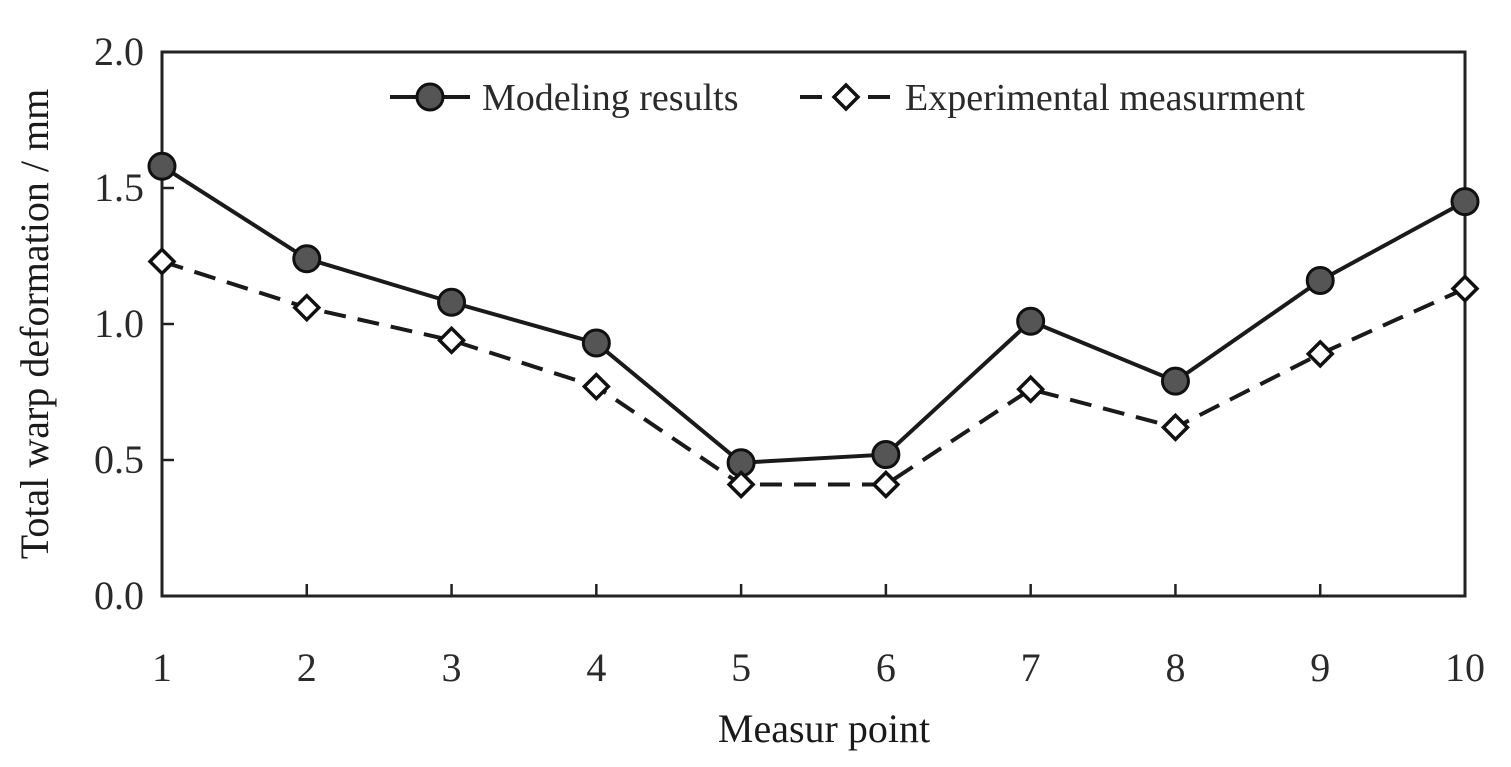  Describe the element at coordinates (119, 459) in the screenshot. I see `y-tick-label: 0.5` at that location.